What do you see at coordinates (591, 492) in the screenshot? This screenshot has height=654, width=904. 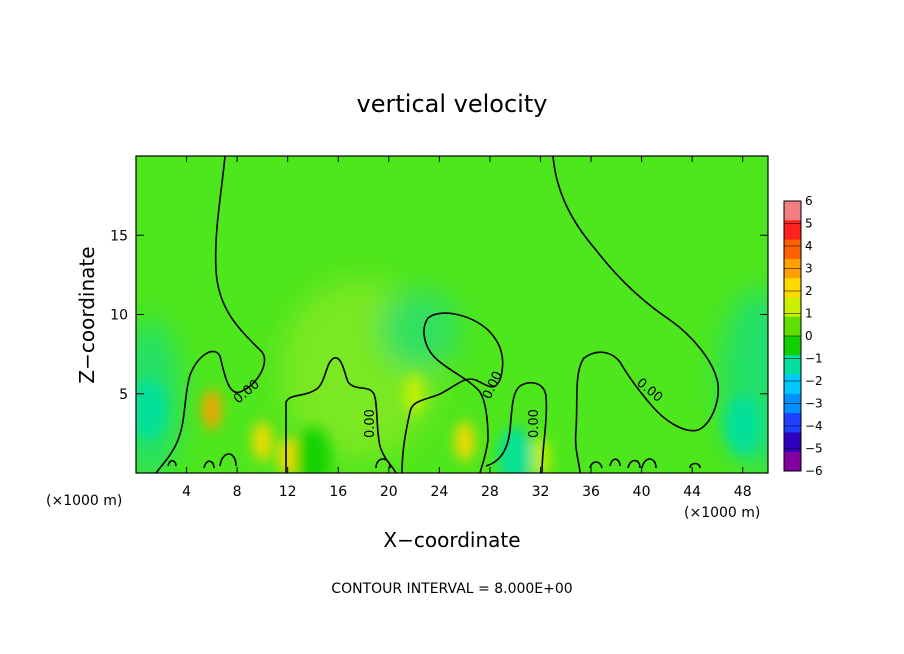 I see `x-tick-label: 36` at bounding box center [591, 492].